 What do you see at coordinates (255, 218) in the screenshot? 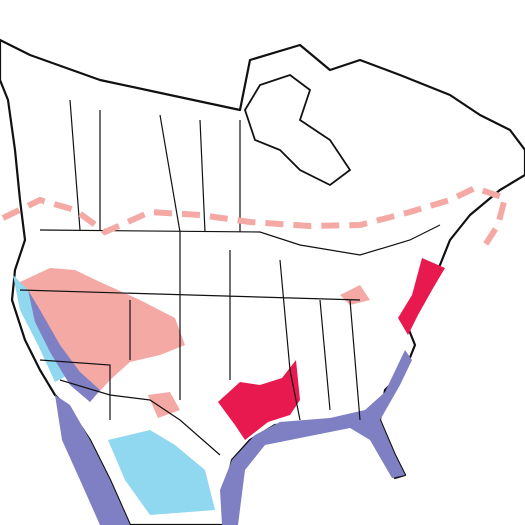
I see `range-limit-dashed` at bounding box center [255, 218].